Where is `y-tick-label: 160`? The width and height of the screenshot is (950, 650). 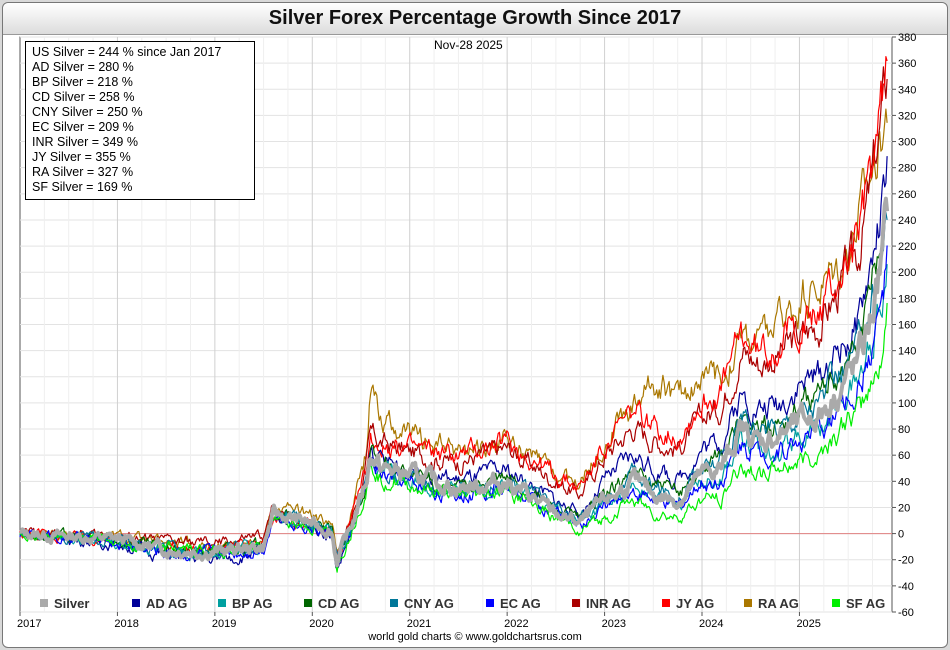 y-tick-label: 160 is located at coordinates (907, 326).